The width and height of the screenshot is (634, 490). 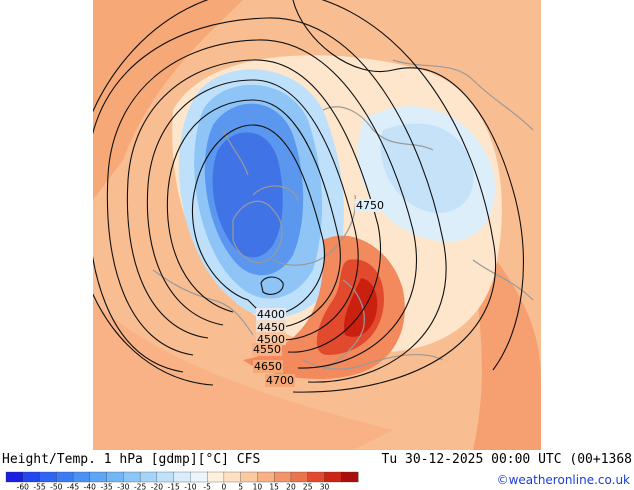 What do you see at coordinates (291, 486) in the screenshot?
I see `colorbar-tick-label: 20` at bounding box center [291, 486].